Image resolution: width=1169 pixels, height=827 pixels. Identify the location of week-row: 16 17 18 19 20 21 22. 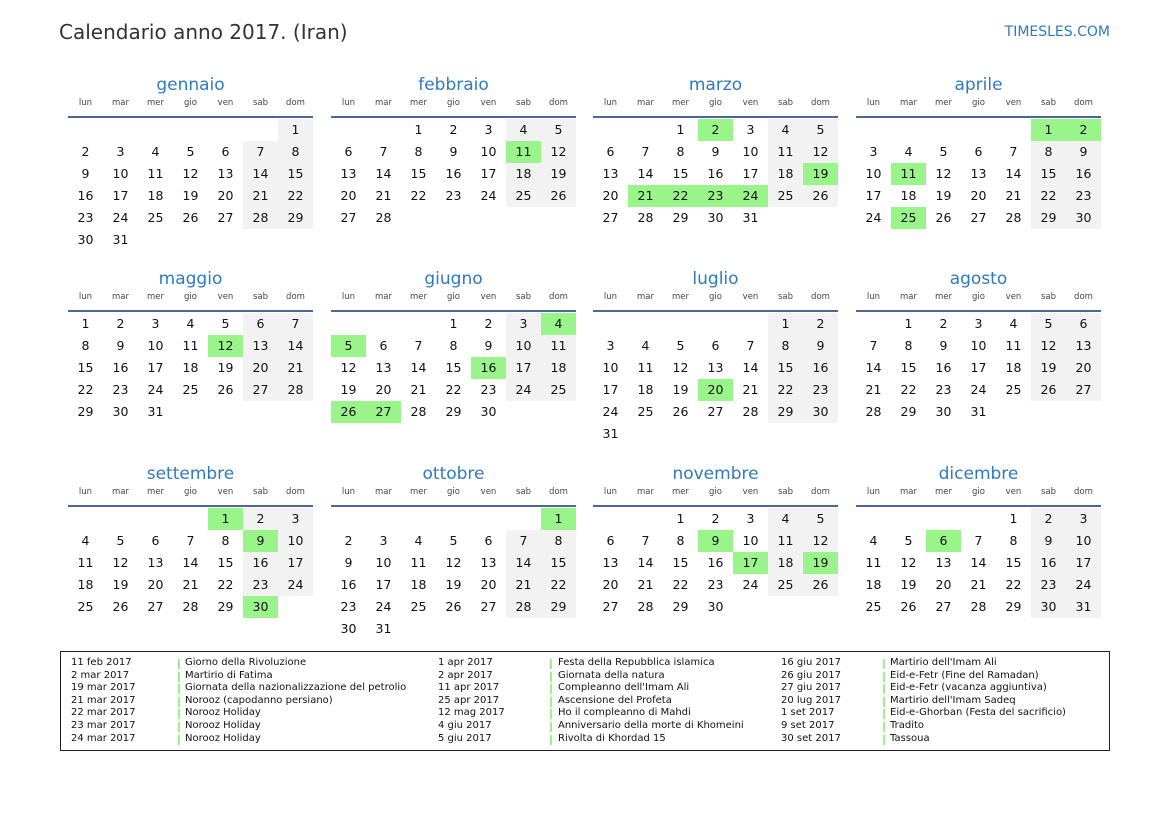
(453, 585).